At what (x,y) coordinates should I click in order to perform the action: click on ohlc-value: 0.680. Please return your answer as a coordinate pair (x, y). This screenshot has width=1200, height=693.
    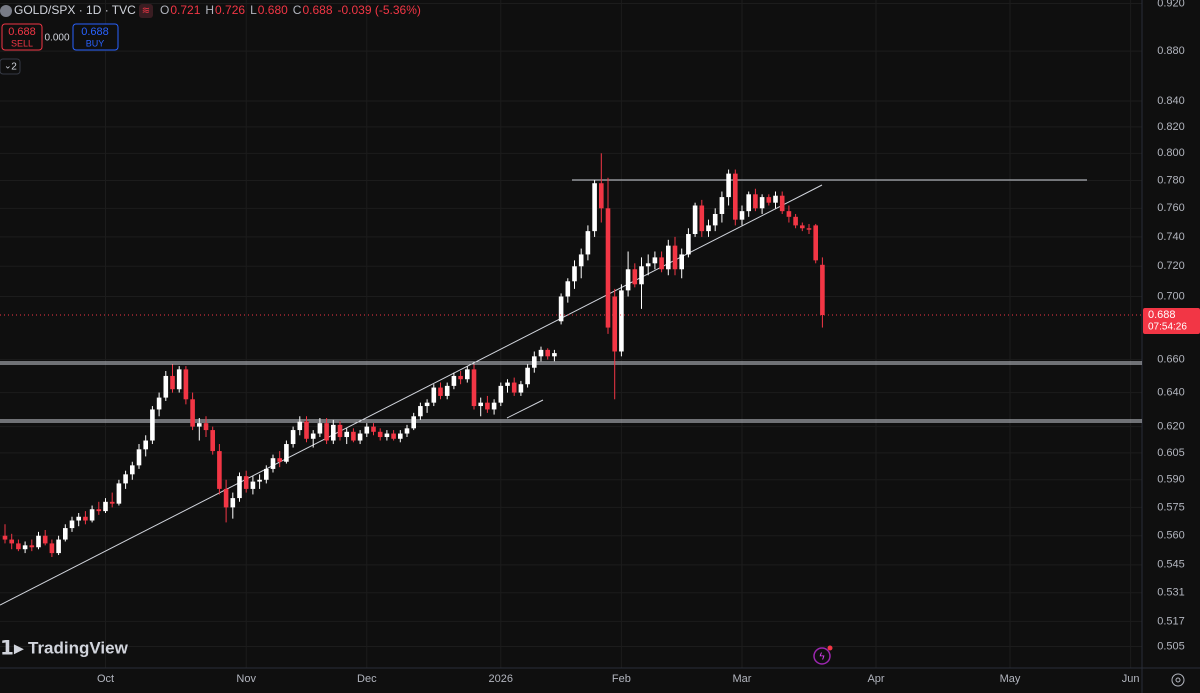
    Looking at the image, I should click on (273, 10).